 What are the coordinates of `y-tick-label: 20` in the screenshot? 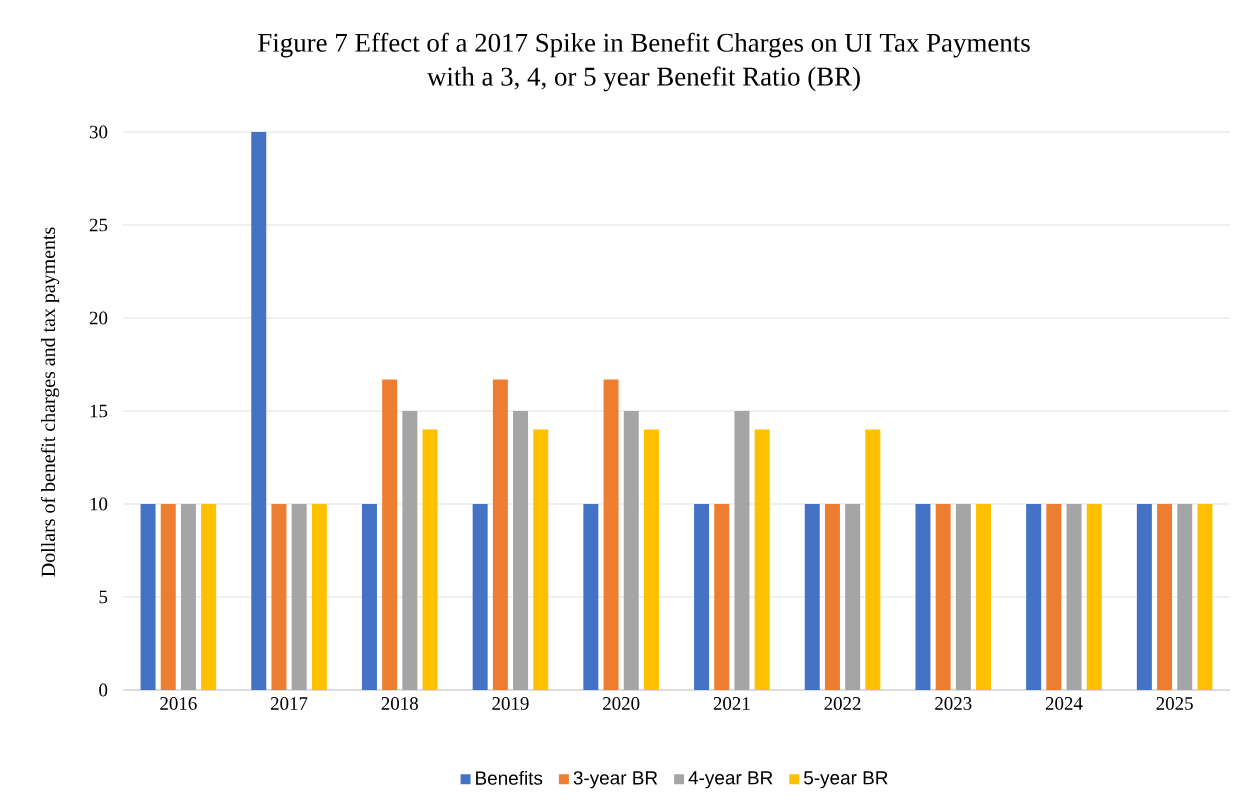 It's located at (98, 318).